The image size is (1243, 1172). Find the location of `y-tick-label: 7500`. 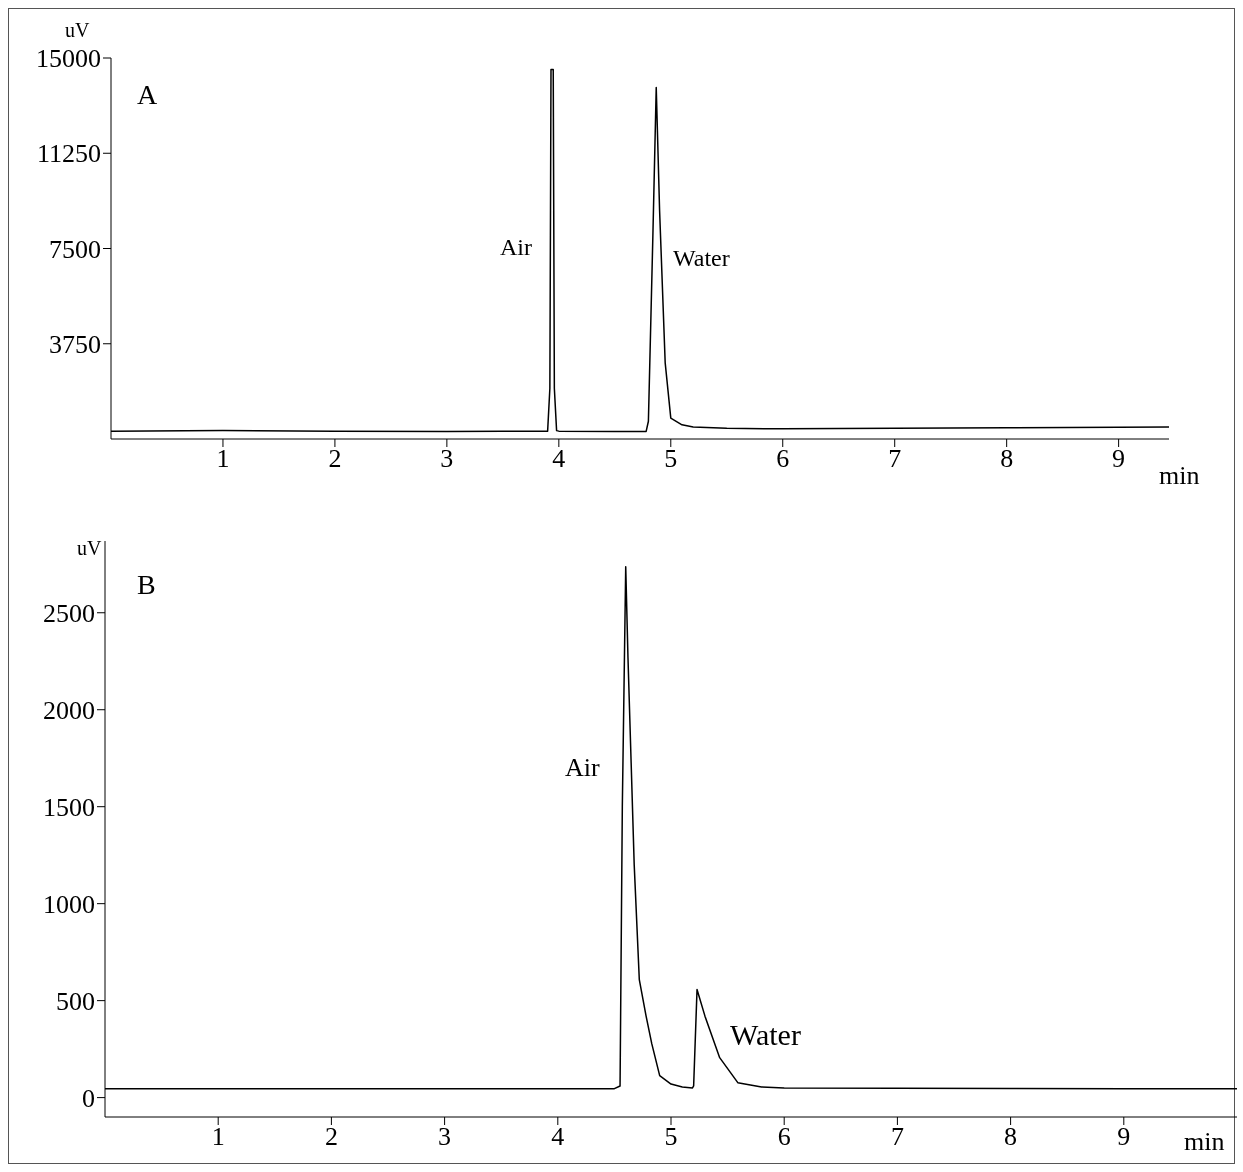

y-tick-label: 7500 is located at coordinates (75, 249).